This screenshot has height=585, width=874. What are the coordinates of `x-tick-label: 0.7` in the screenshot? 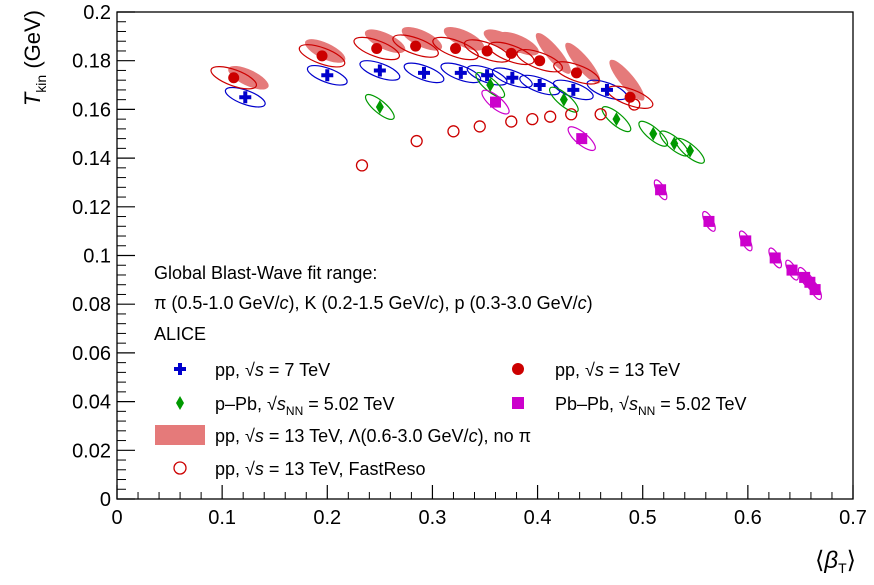 It's located at (853, 518).